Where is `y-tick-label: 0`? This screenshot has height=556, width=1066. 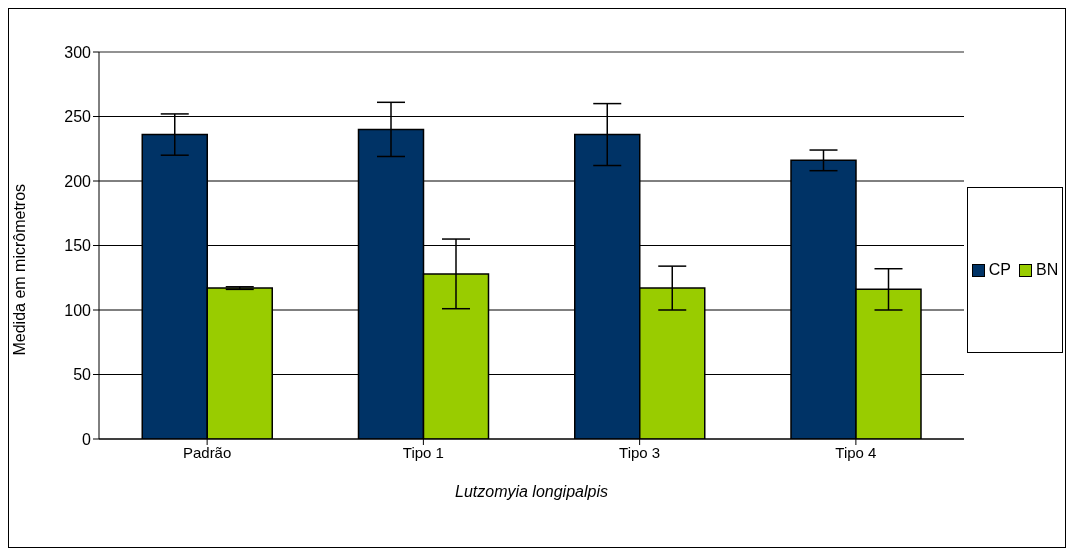
y-tick-label: 0 is located at coordinates (87, 439).